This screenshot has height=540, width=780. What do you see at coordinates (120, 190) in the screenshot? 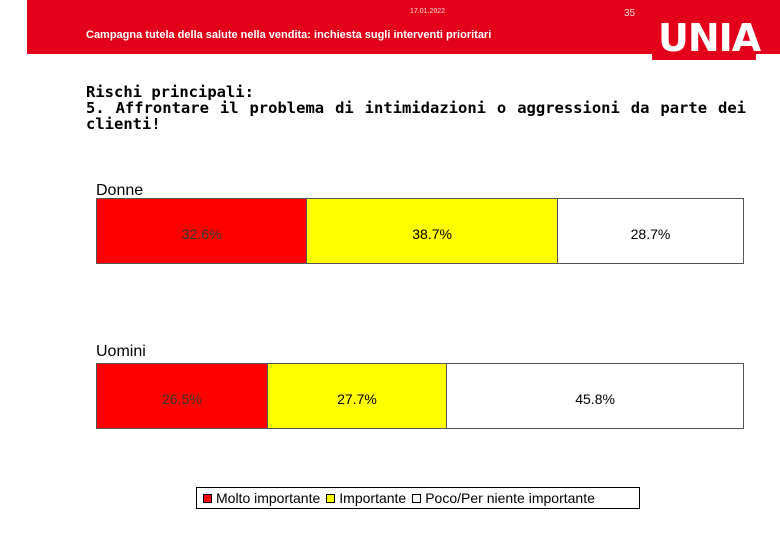
I see `group-label-donne: Donne` at bounding box center [120, 190].